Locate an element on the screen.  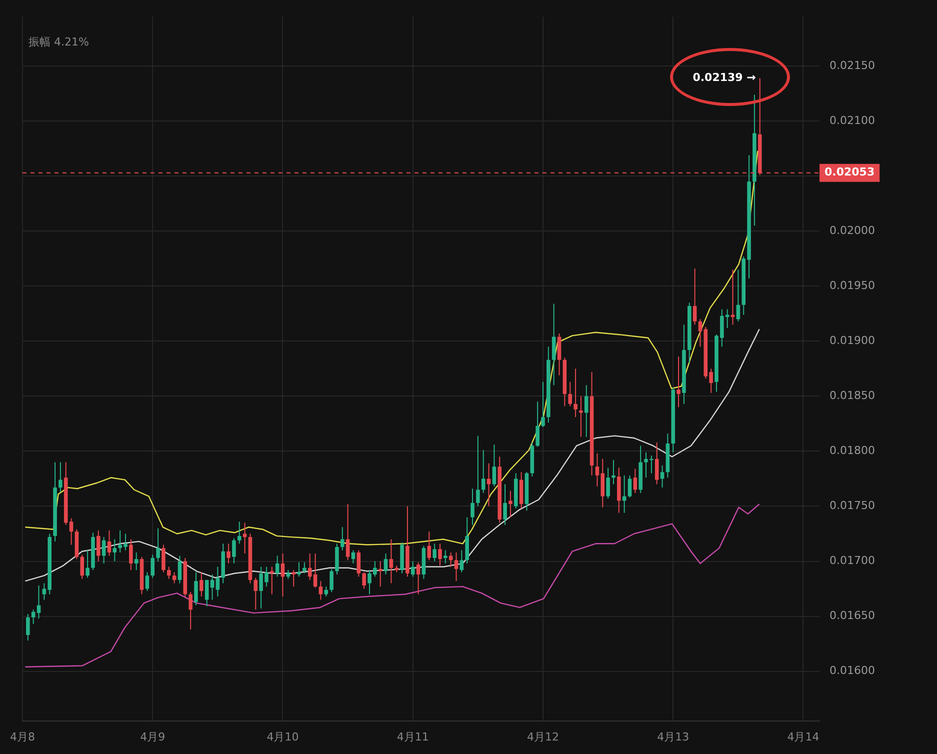
annotation: 振幅 4.21% is located at coordinates (58, 41).